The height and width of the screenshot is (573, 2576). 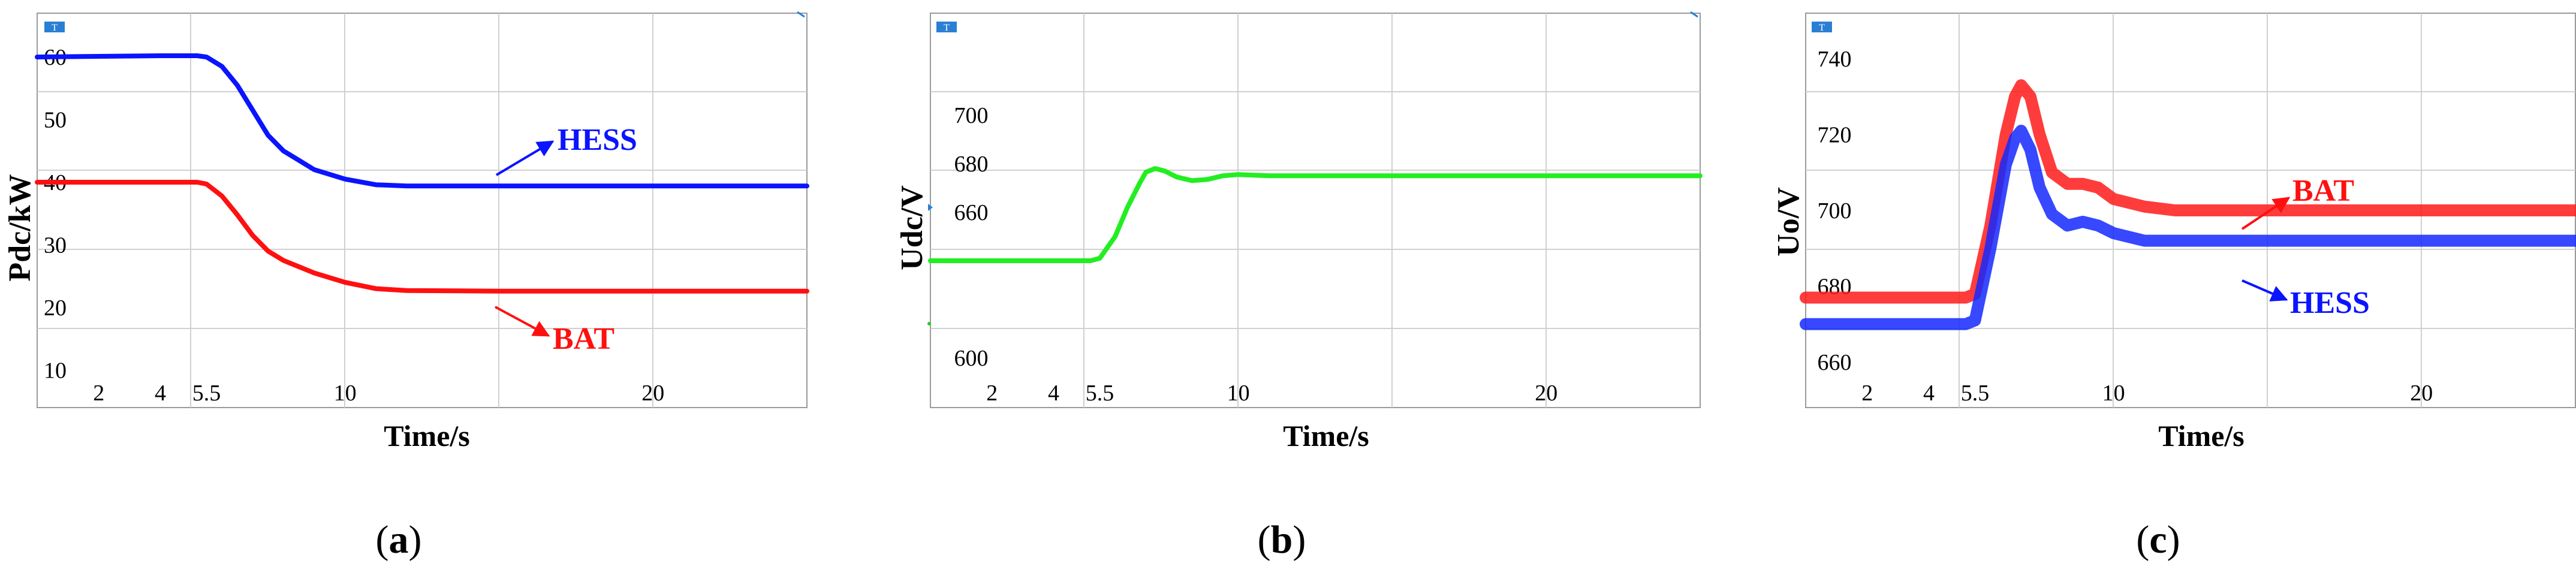 What do you see at coordinates (2158, 540) in the screenshot?
I see `caption-c: (c)` at bounding box center [2158, 540].